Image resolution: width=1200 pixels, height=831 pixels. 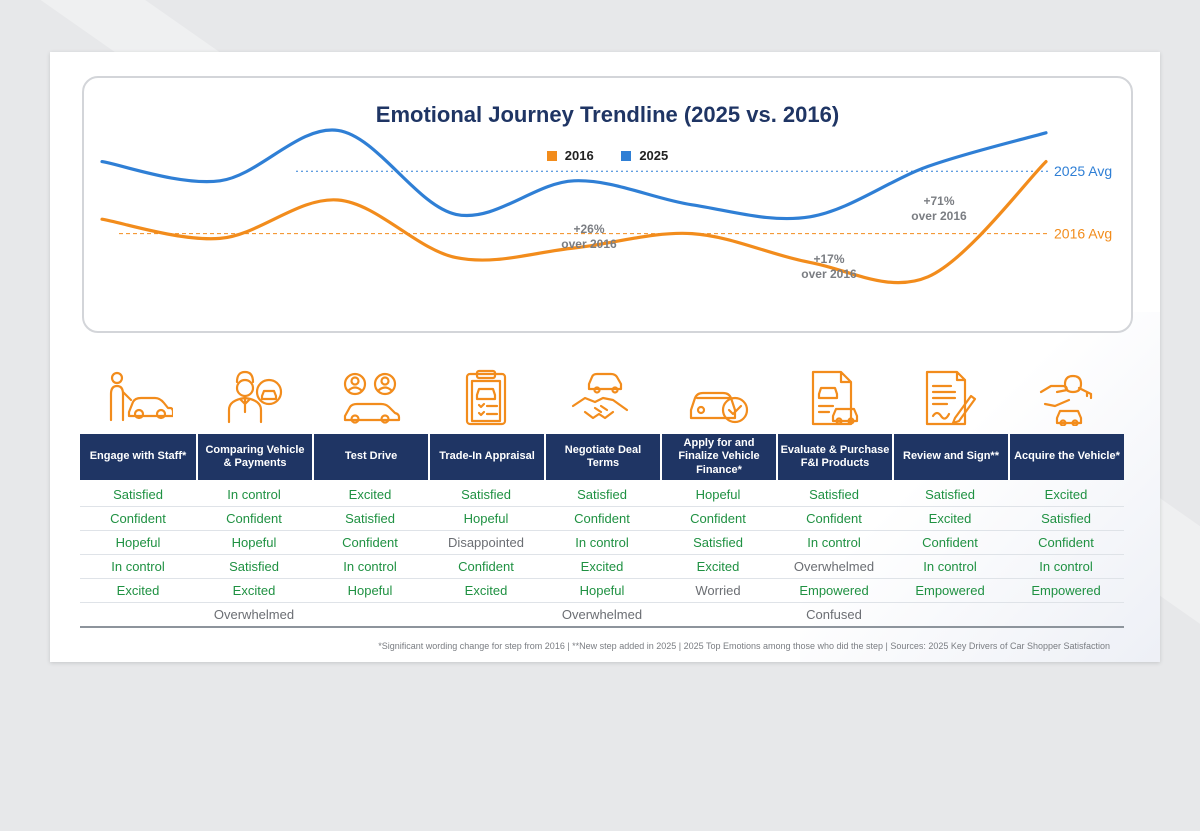 What do you see at coordinates (950, 397) in the screenshot?
I see `document-pen-icon` at bounding box center [950, 397].